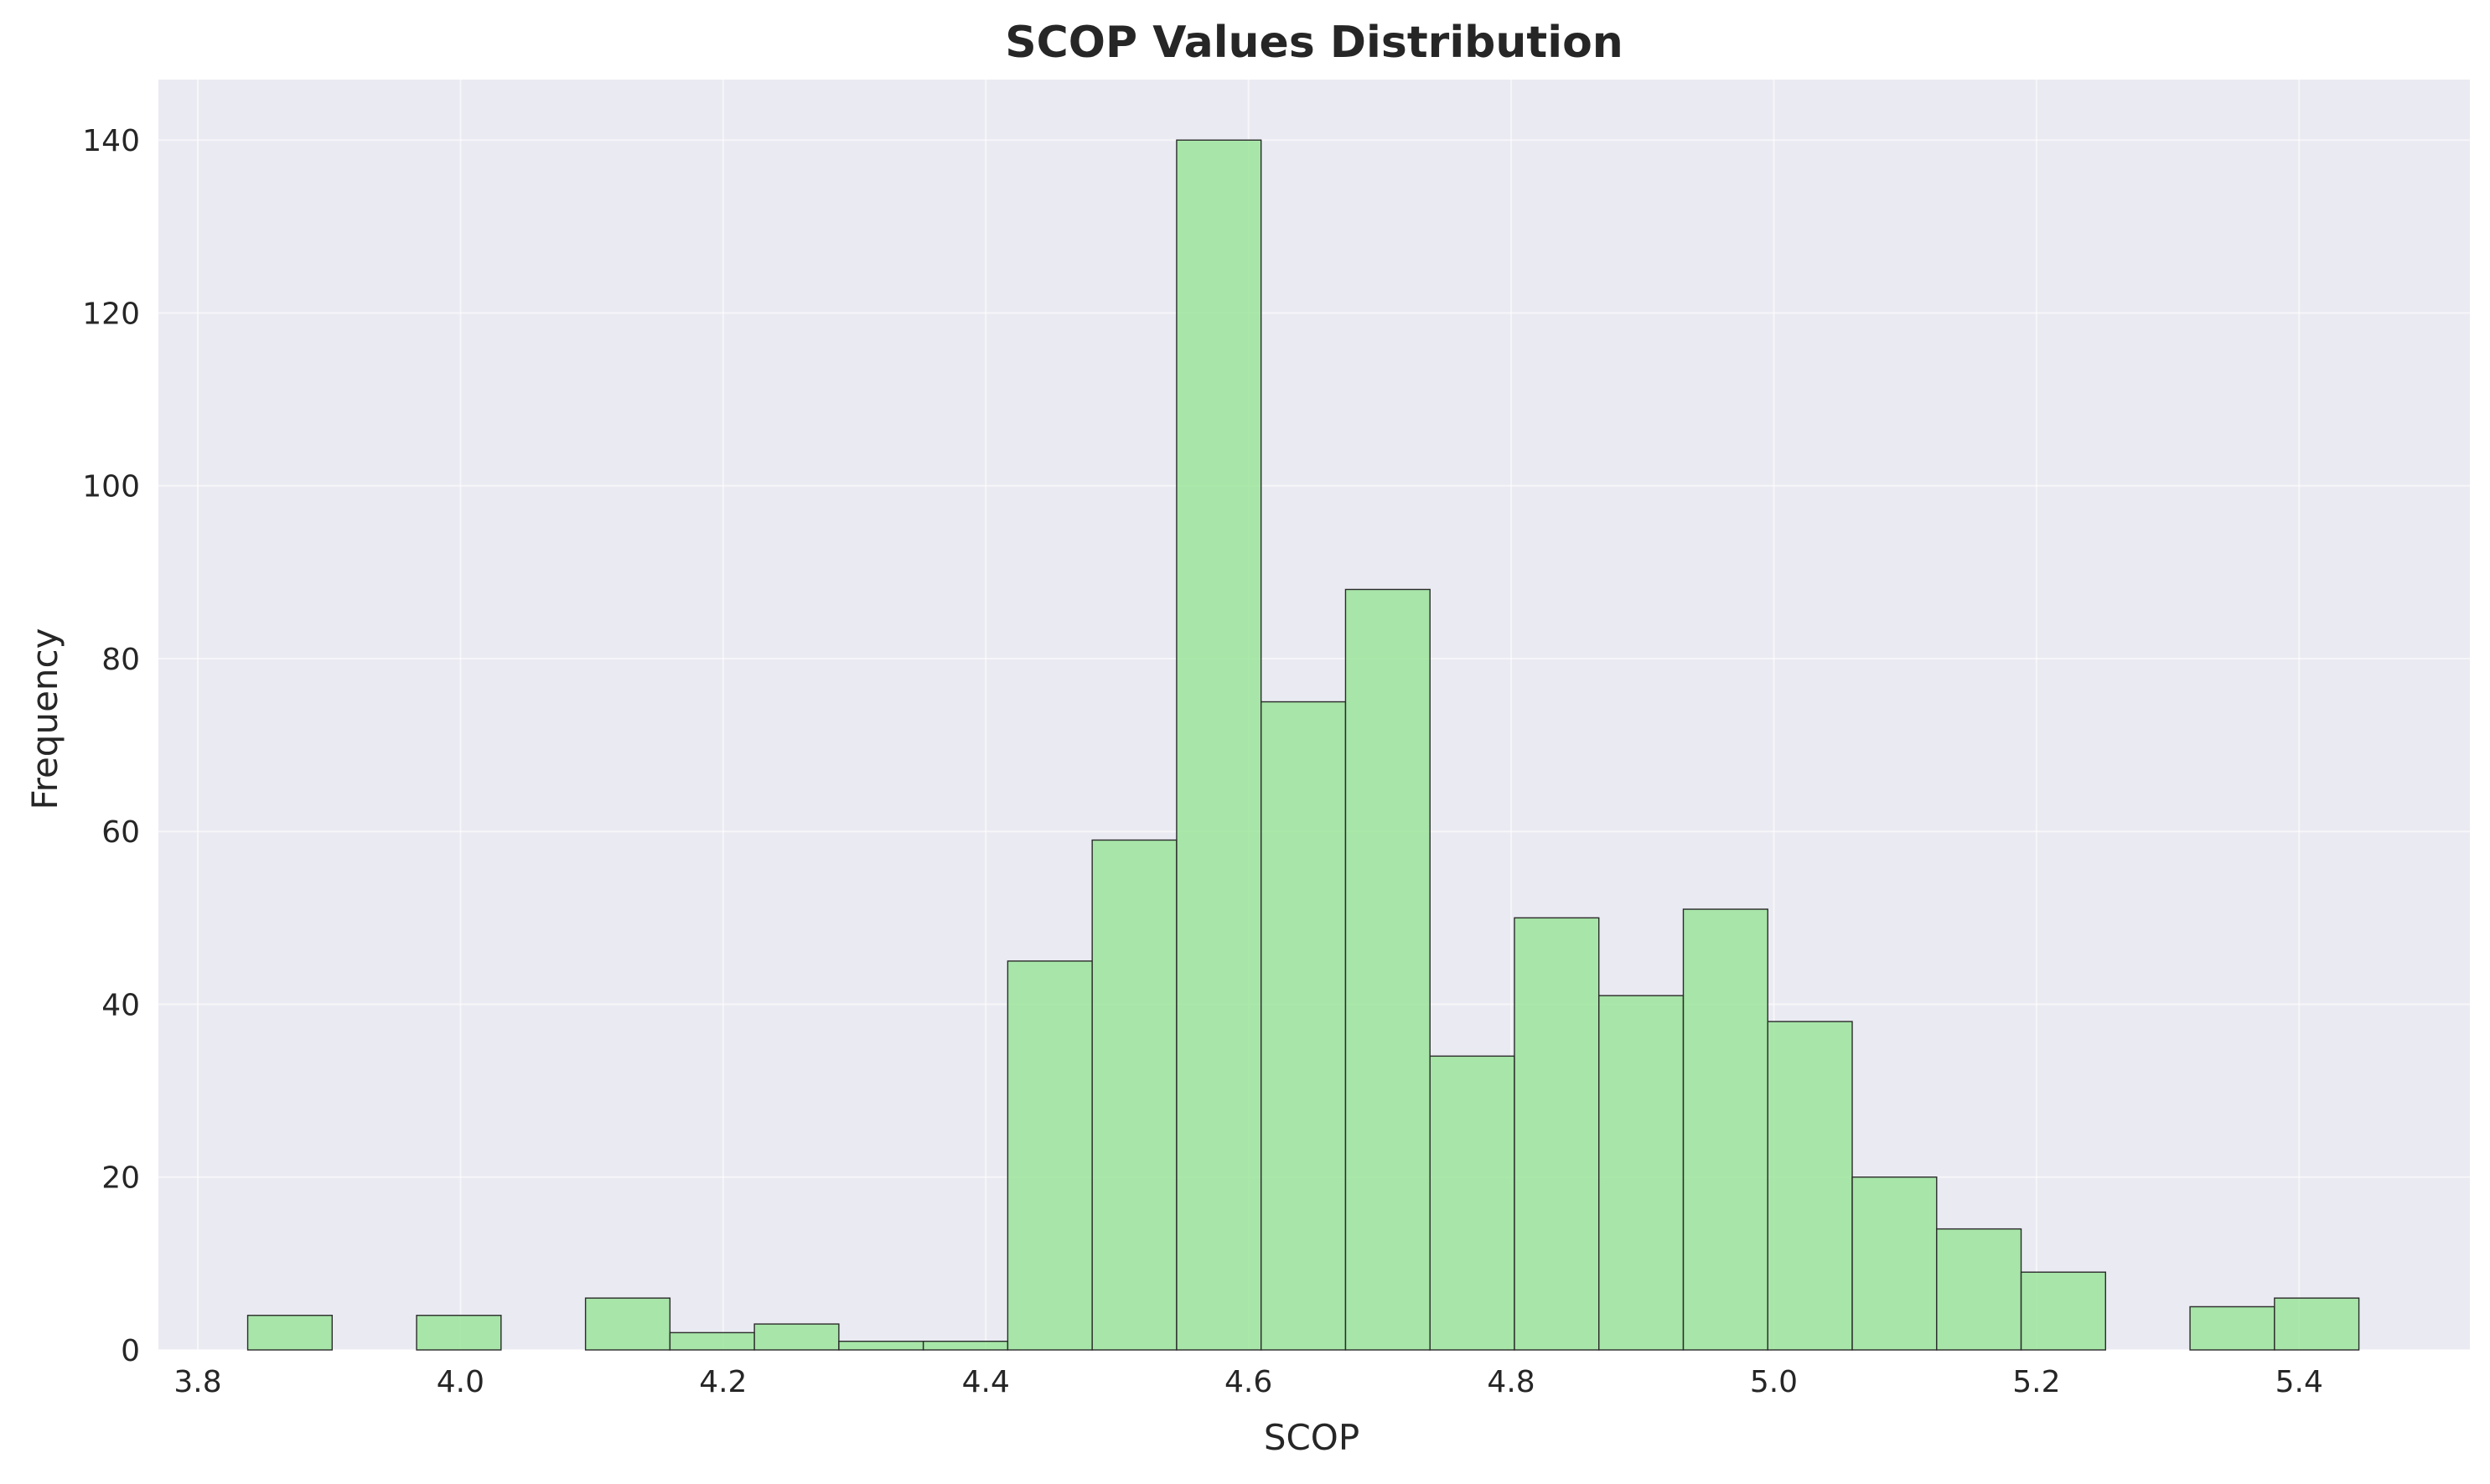 The height and width of the screenshot is (1484, 2490). Describe the element at coordinates (111, 487) in the screenshot. I see `y-tick-label: 100` at that location.